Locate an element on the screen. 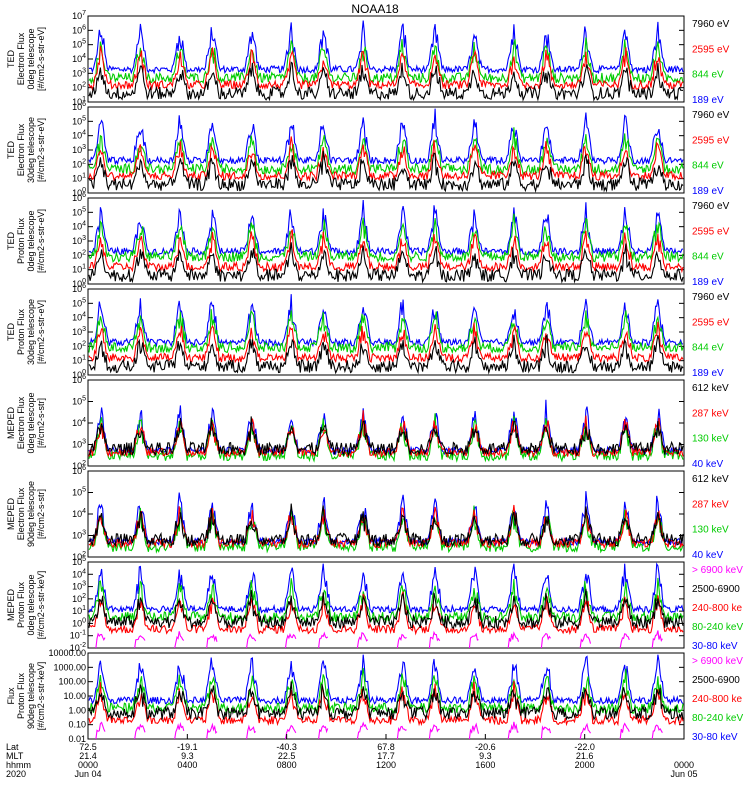 The height and width of the screenshot is (800, 750). x-row-label: Lat is located at coordinates (12, 747).